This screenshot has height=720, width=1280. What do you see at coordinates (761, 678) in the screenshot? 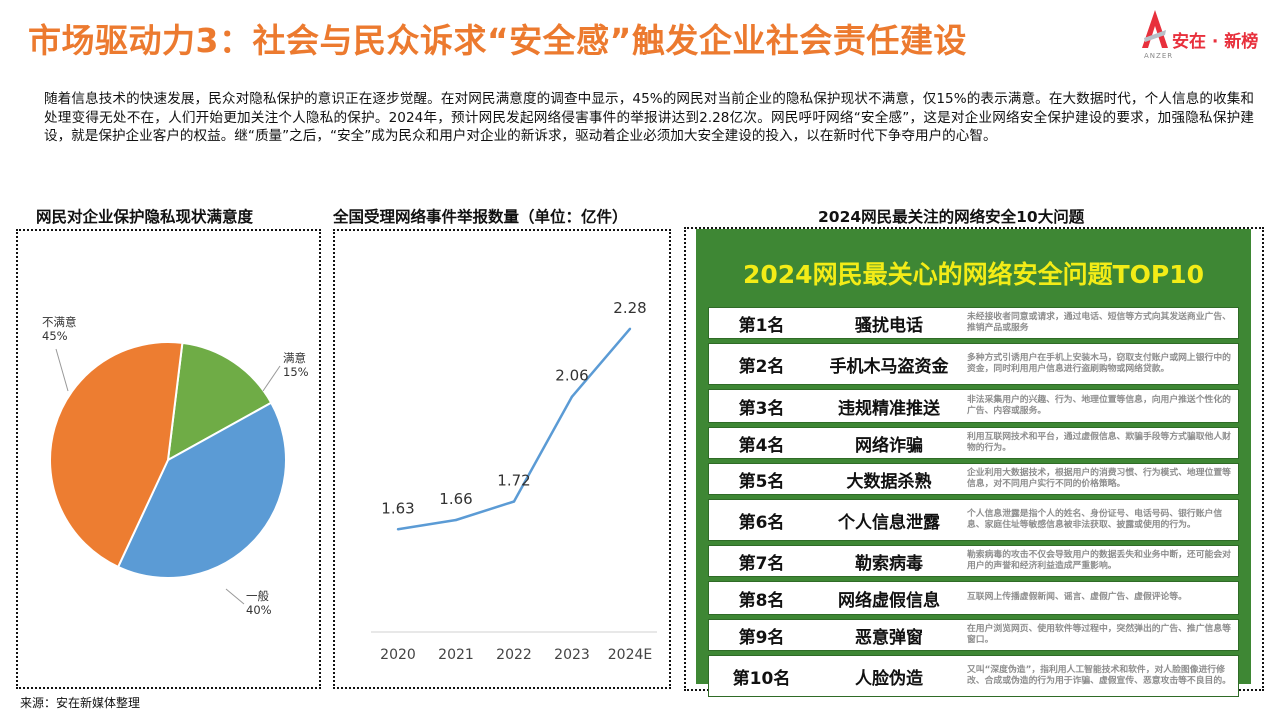
I see `top10-rank: 第10名` at bounding box center [761, 678].